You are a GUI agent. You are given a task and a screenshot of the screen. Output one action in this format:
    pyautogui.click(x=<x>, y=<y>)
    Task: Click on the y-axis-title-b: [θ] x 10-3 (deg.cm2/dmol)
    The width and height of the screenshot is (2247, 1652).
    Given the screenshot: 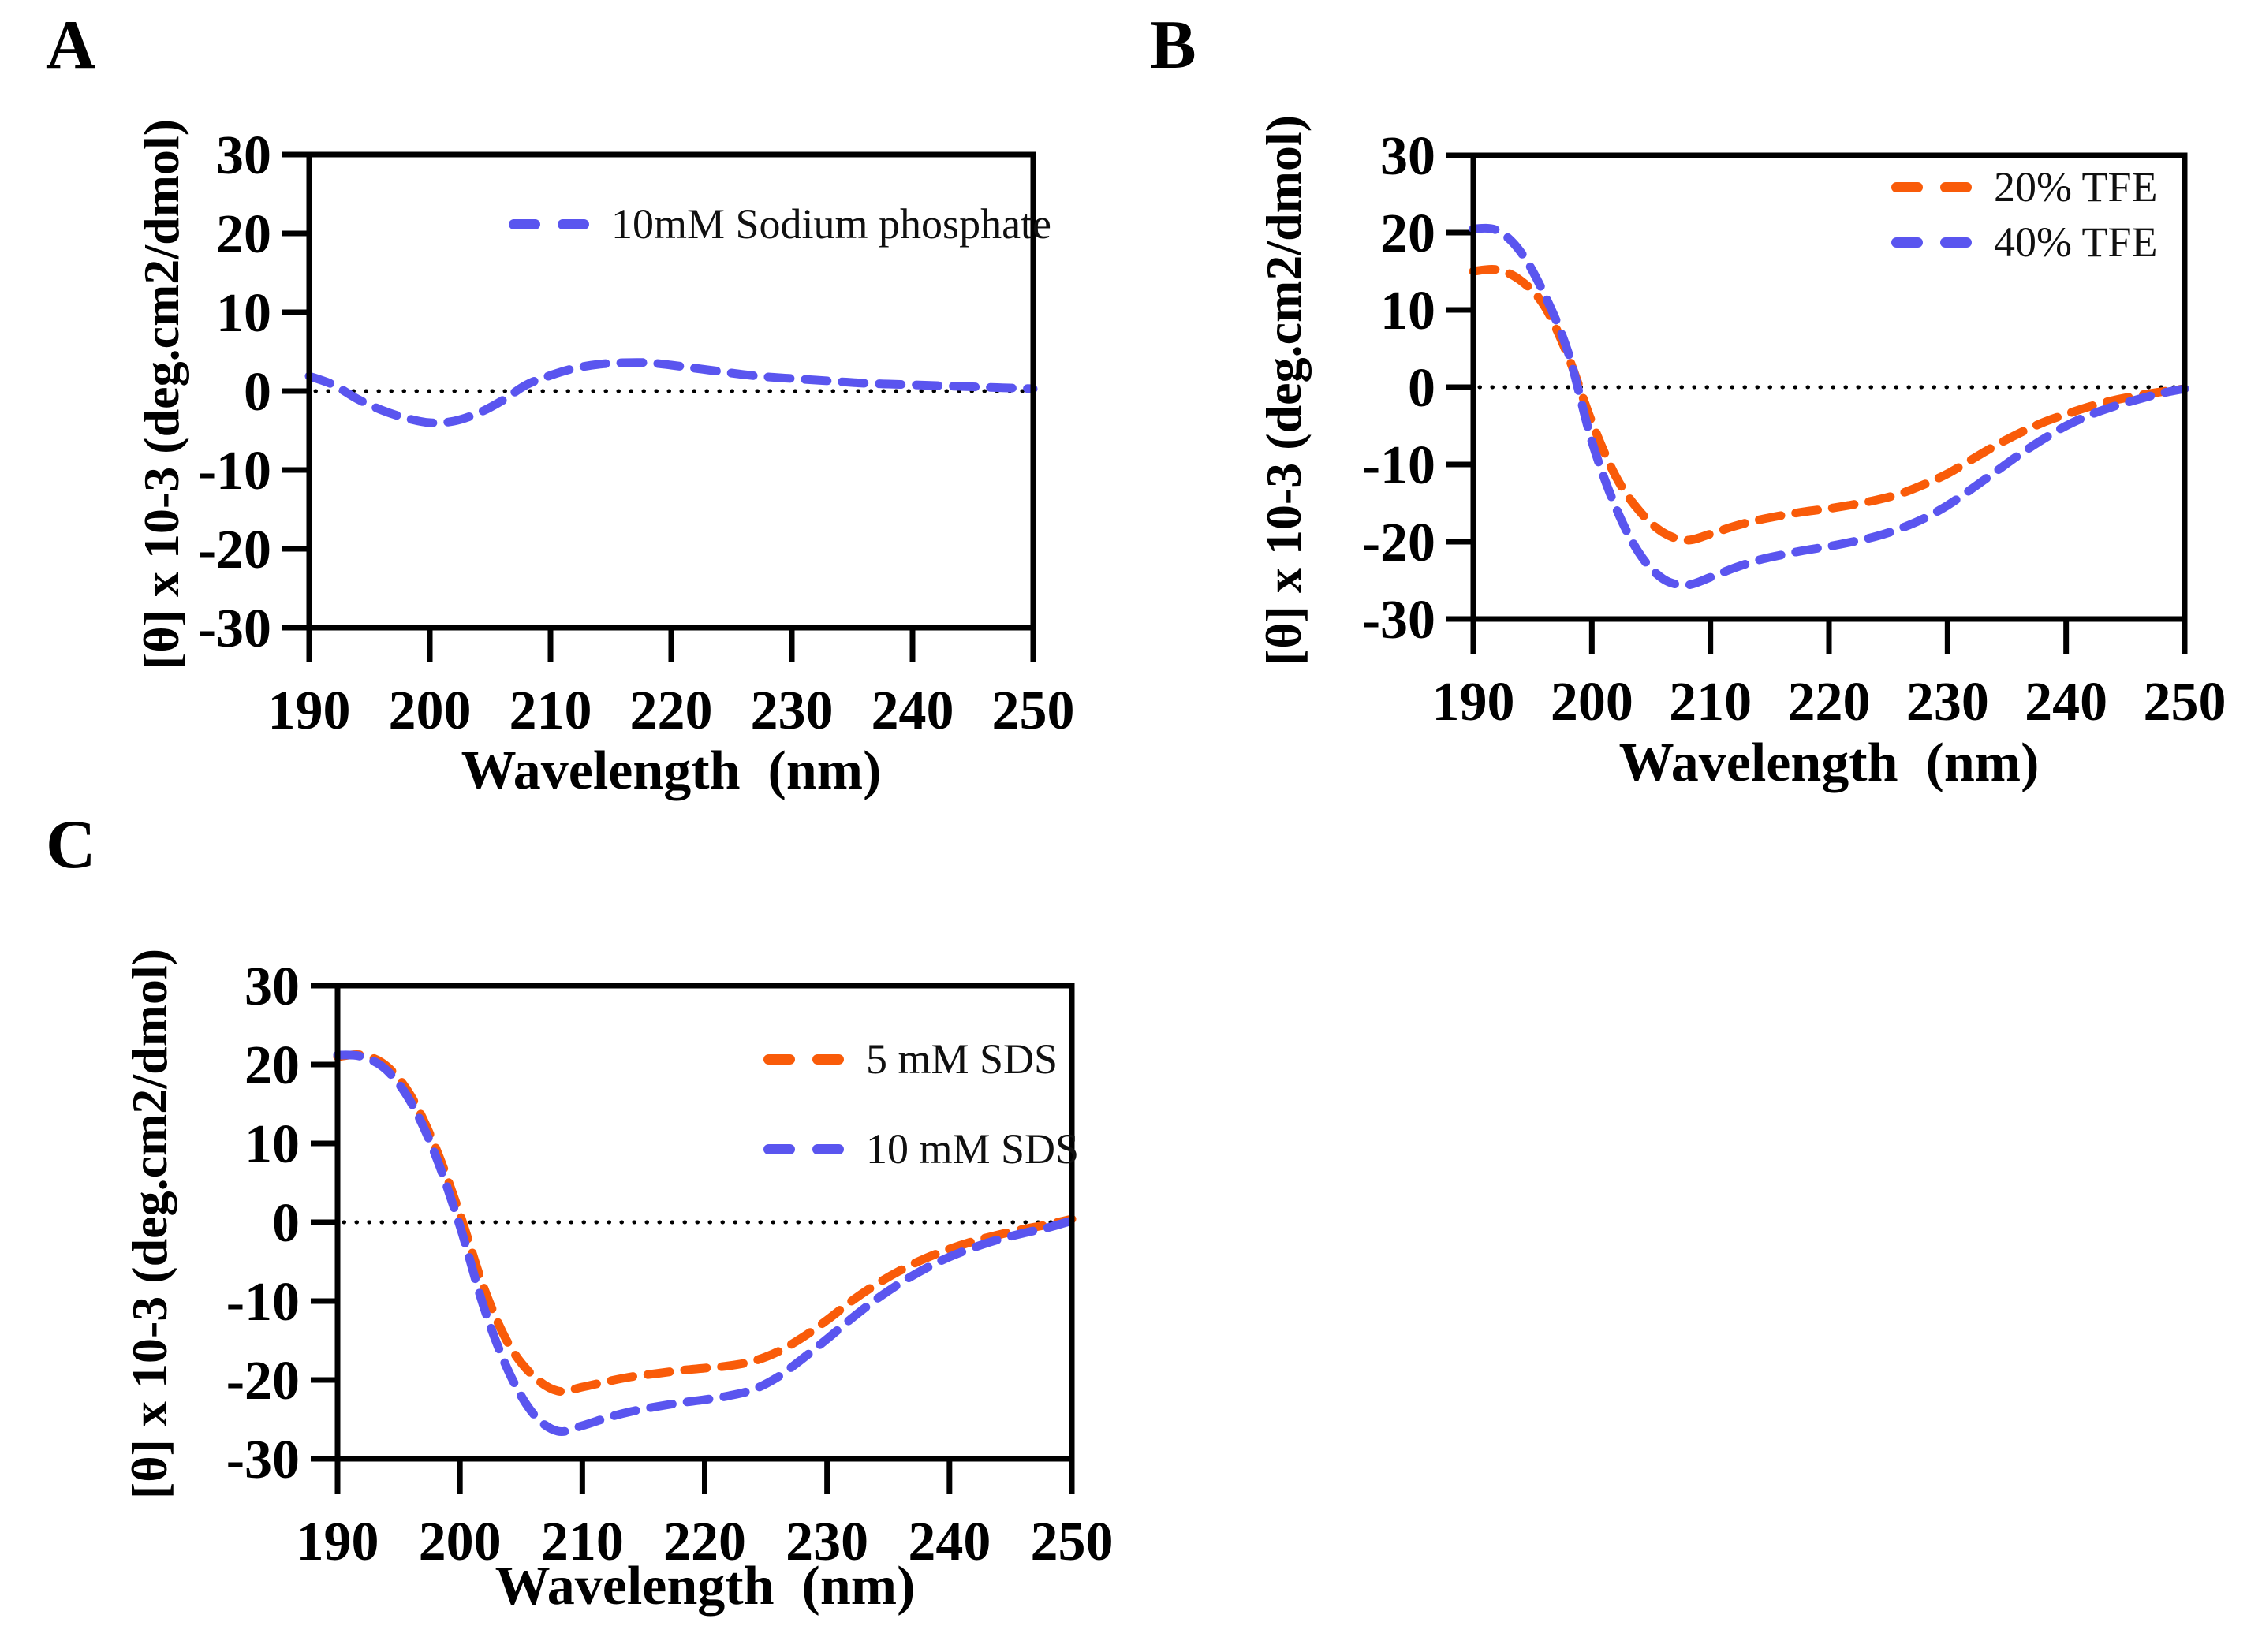 What is the action you would take?
    pyautogui.click(x=1284, y=390)
    